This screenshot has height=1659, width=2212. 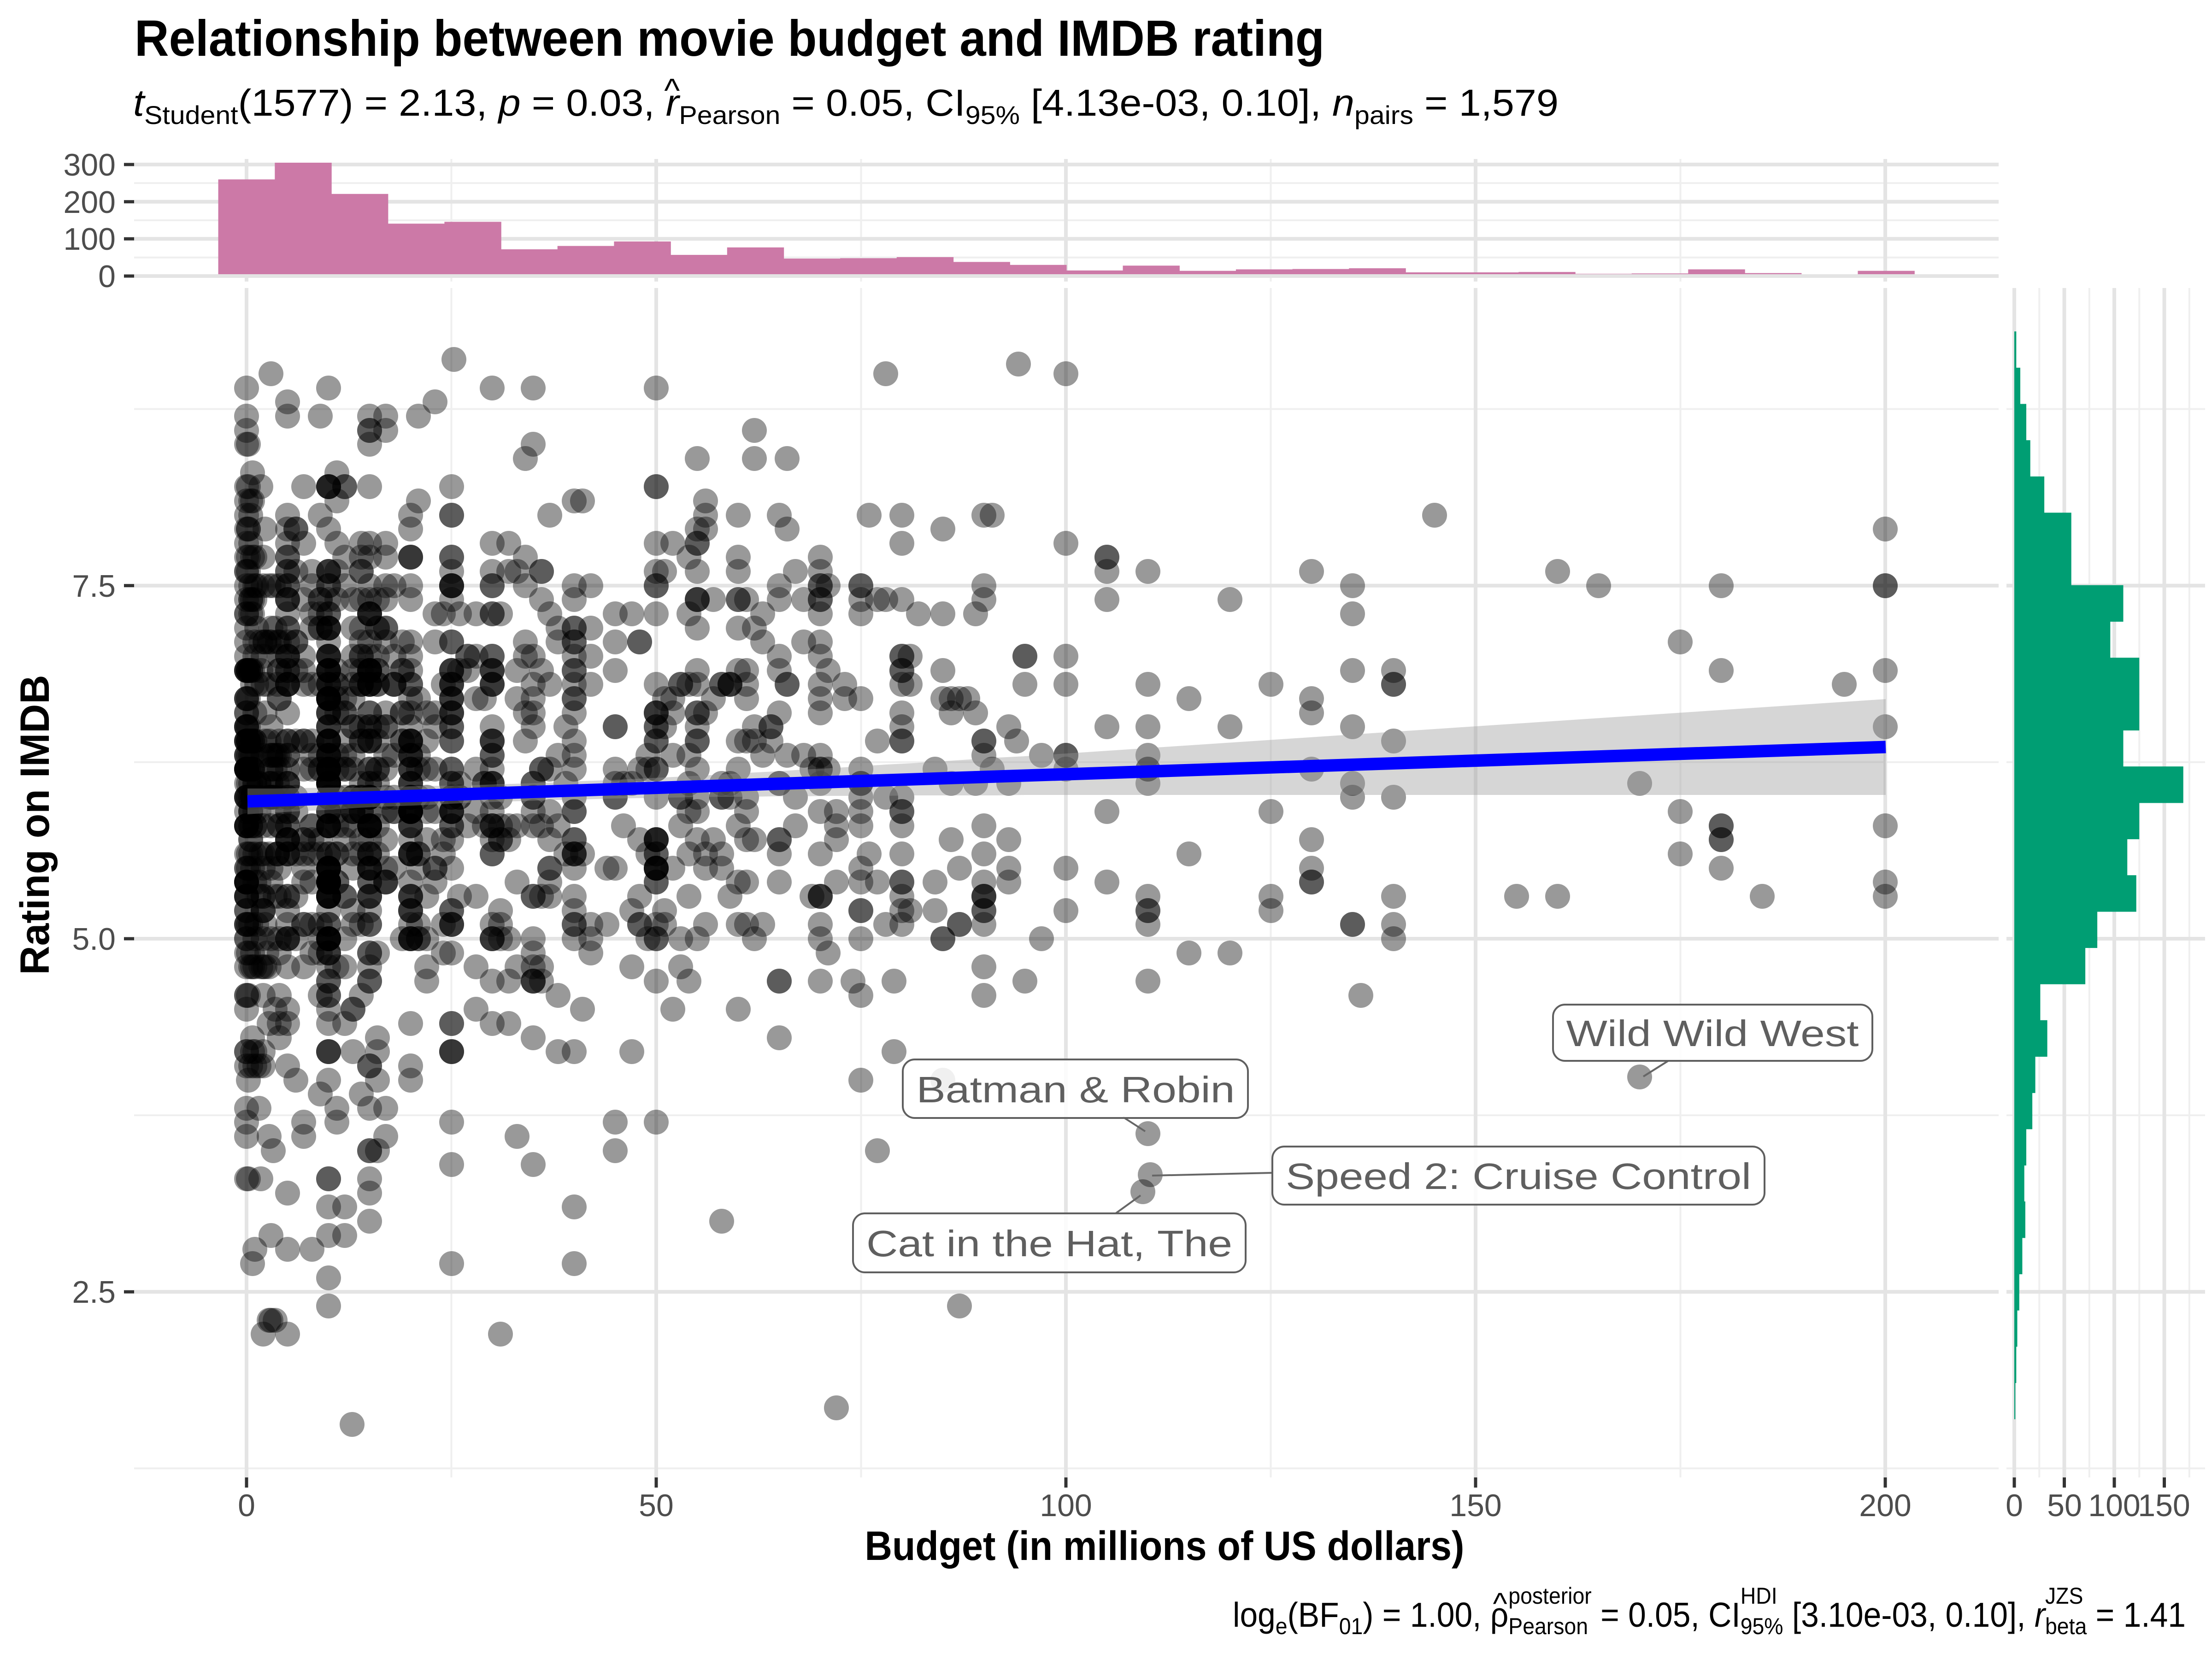 What do you see at coordinates (1549, 1596) in the screenshot?
I see `svg-text: posterior` at bounding box center [1549, 1596].